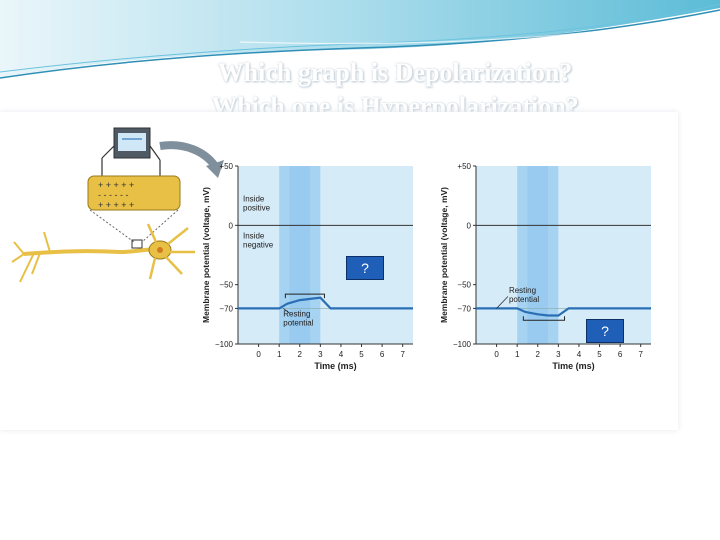 The height and width of the screenshot is (540, 720). What do you see at coordinates (258, 240) in the screenshot?
I see `label-inside-negative: Inside negative` at bounding box center [258, 240].